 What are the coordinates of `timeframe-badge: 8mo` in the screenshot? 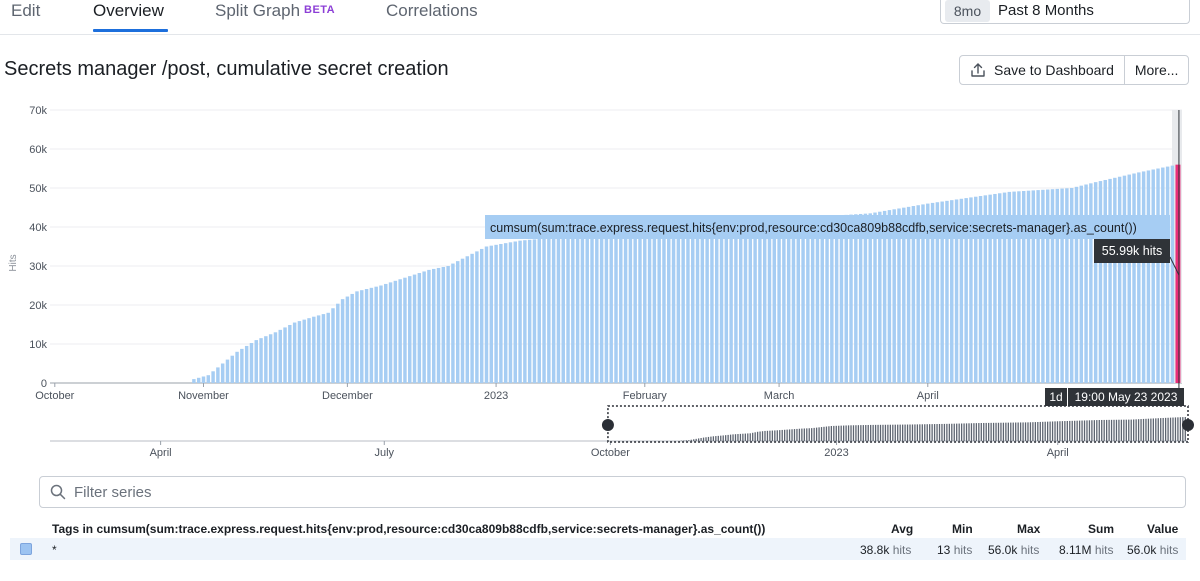 It's located at (967, 11).